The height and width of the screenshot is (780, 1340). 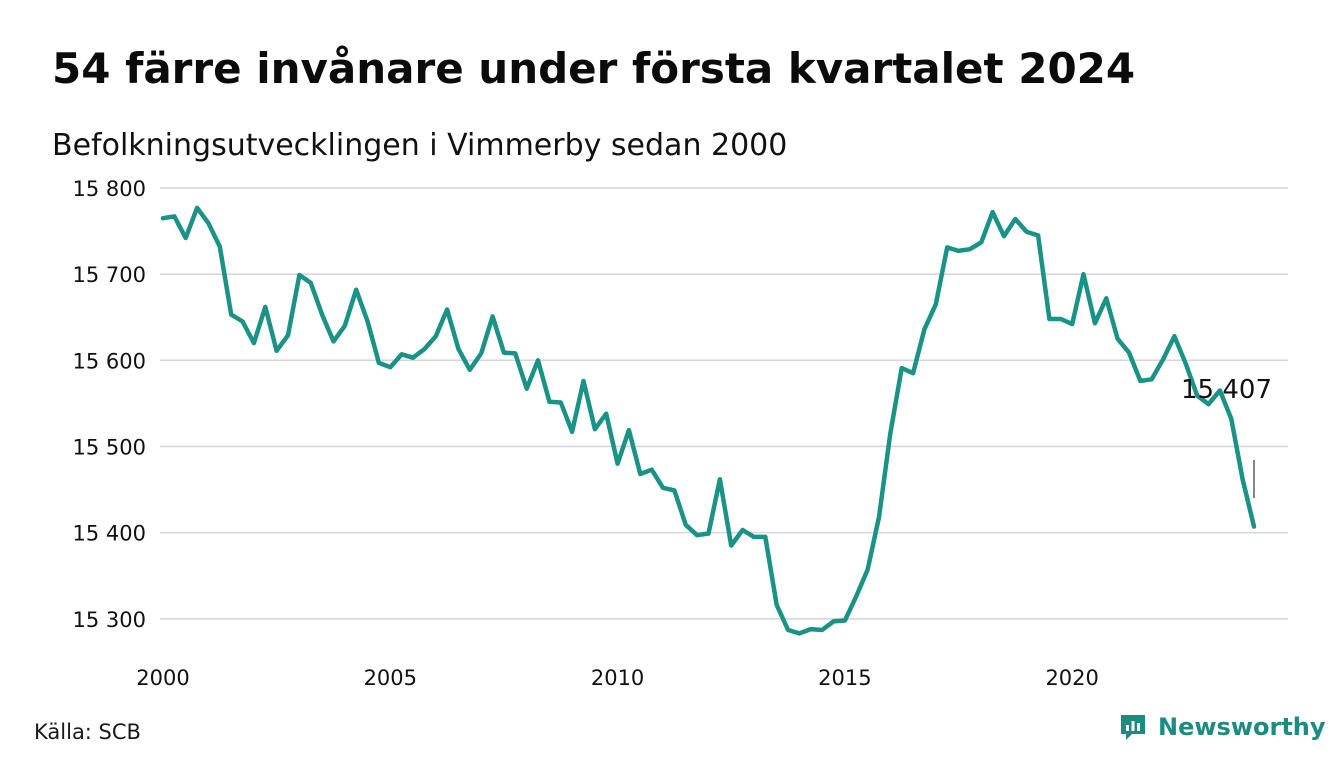 What do you see at coordinates (109, 275) in the screenshot?
I see `y-tick-label: 15 700` at bounding box center [109, 275].